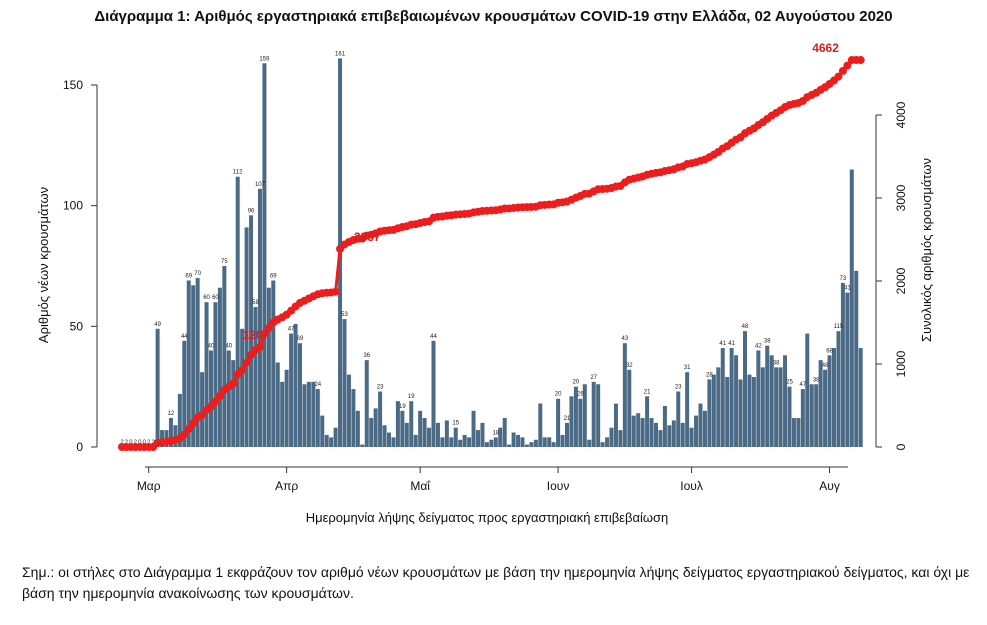 Image resolution: width=987 pixels, height=625 pixels. I want to click on bar-label: 47, so click(291, 330).